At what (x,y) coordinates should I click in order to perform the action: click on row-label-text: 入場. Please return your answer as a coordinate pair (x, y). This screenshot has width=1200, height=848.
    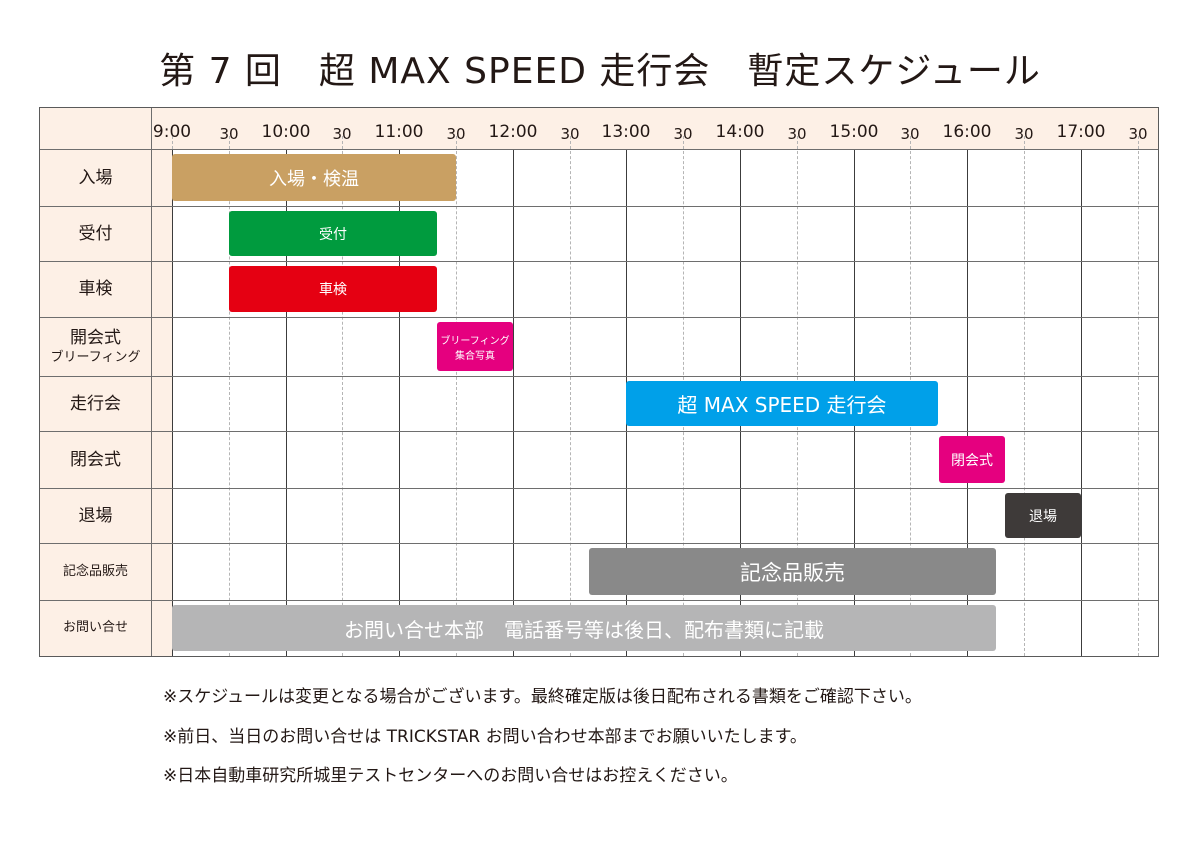
    Looking at the image, I should click on (95, 177).